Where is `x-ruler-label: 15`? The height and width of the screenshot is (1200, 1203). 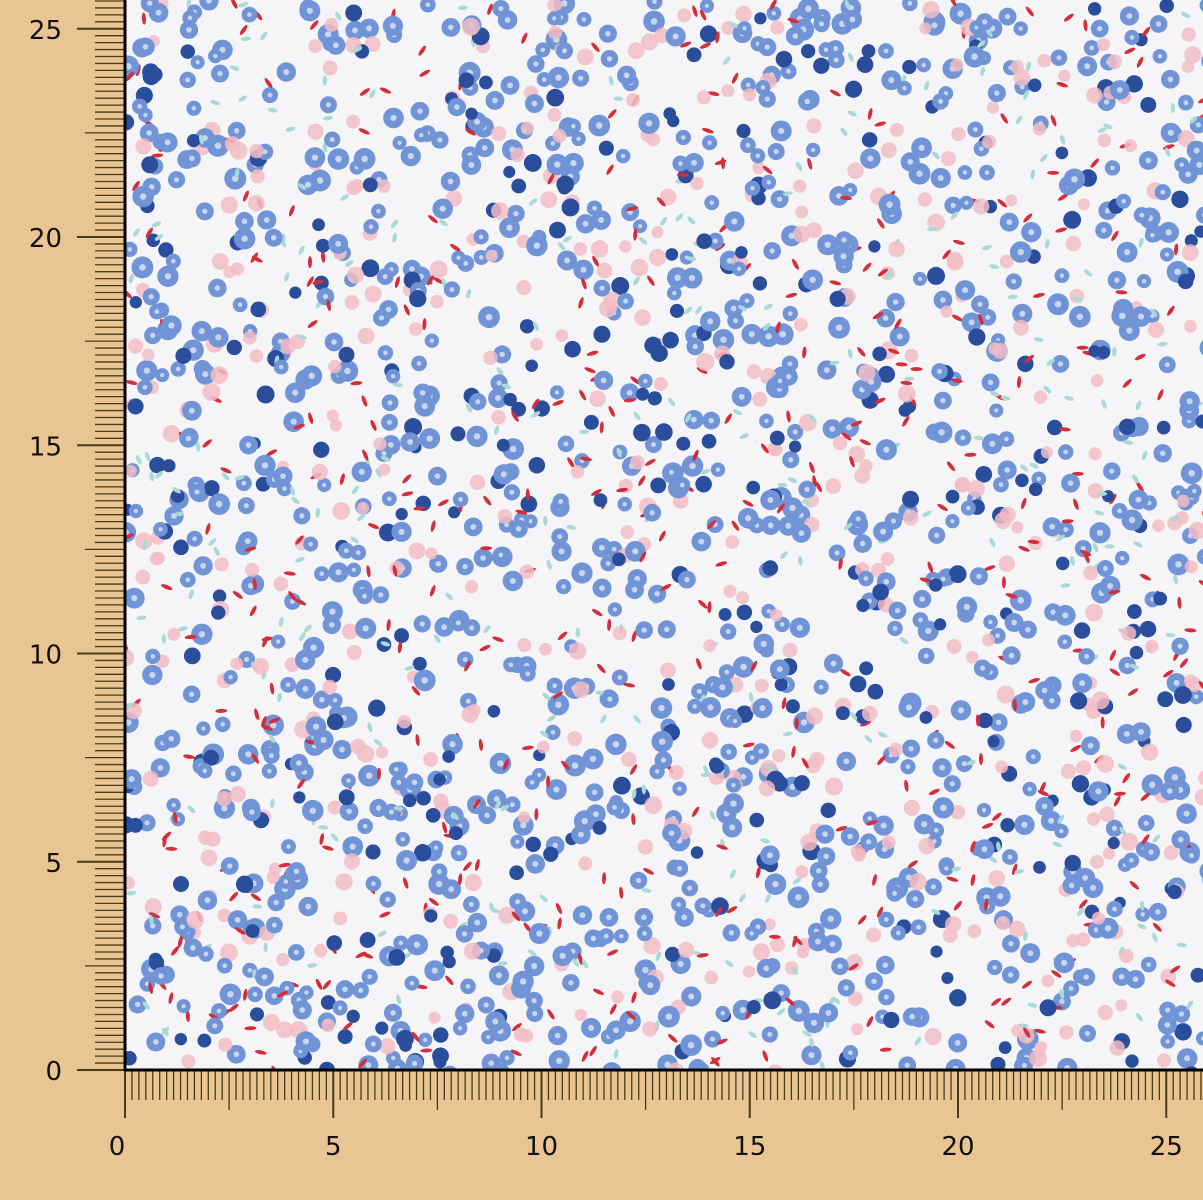 x-ruler-label: 15 is located at coordinates (749, 1147).